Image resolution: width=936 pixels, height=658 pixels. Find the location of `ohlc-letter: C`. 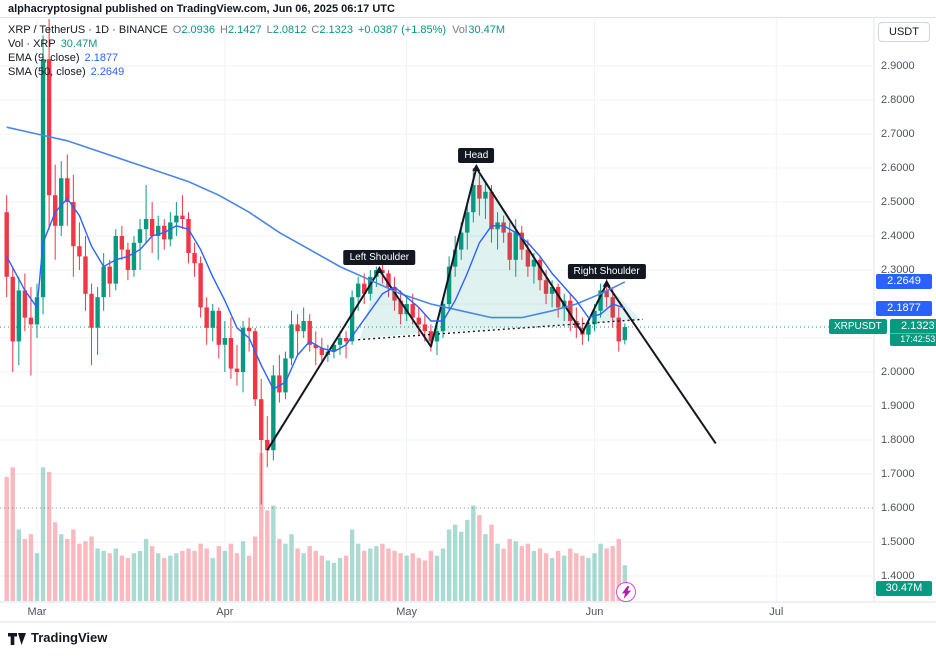

ohlc-letter: C is located at coordinates (315, 30).